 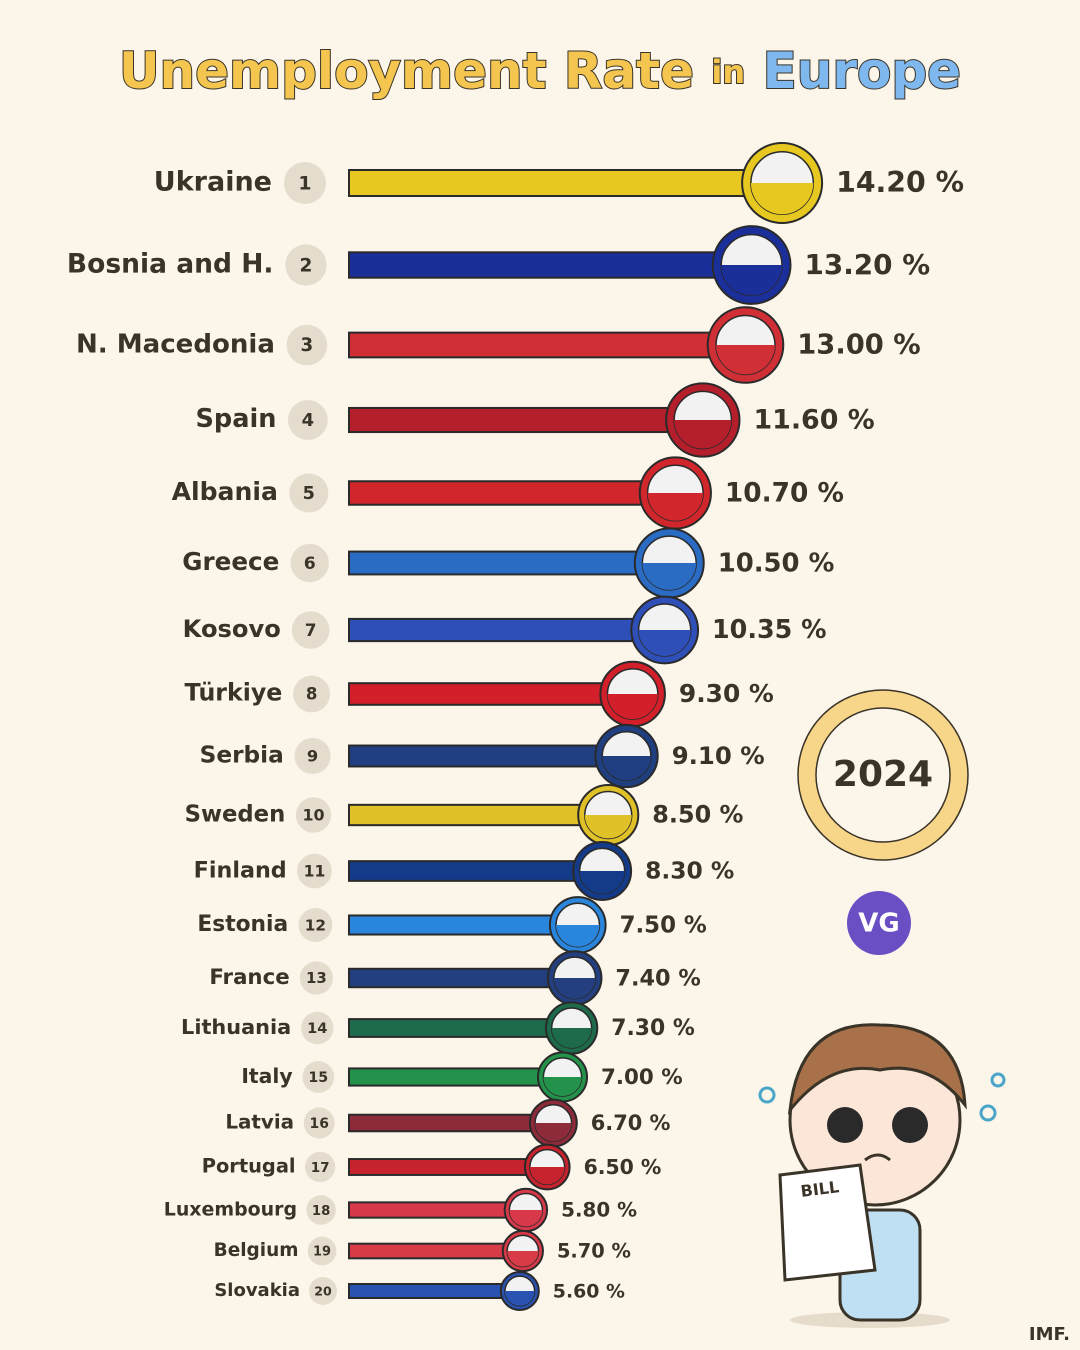 What do you see at coordinates (235, 815) in the screenshot?
I see `category-label: Sweden` at bounding box center [235, 815].